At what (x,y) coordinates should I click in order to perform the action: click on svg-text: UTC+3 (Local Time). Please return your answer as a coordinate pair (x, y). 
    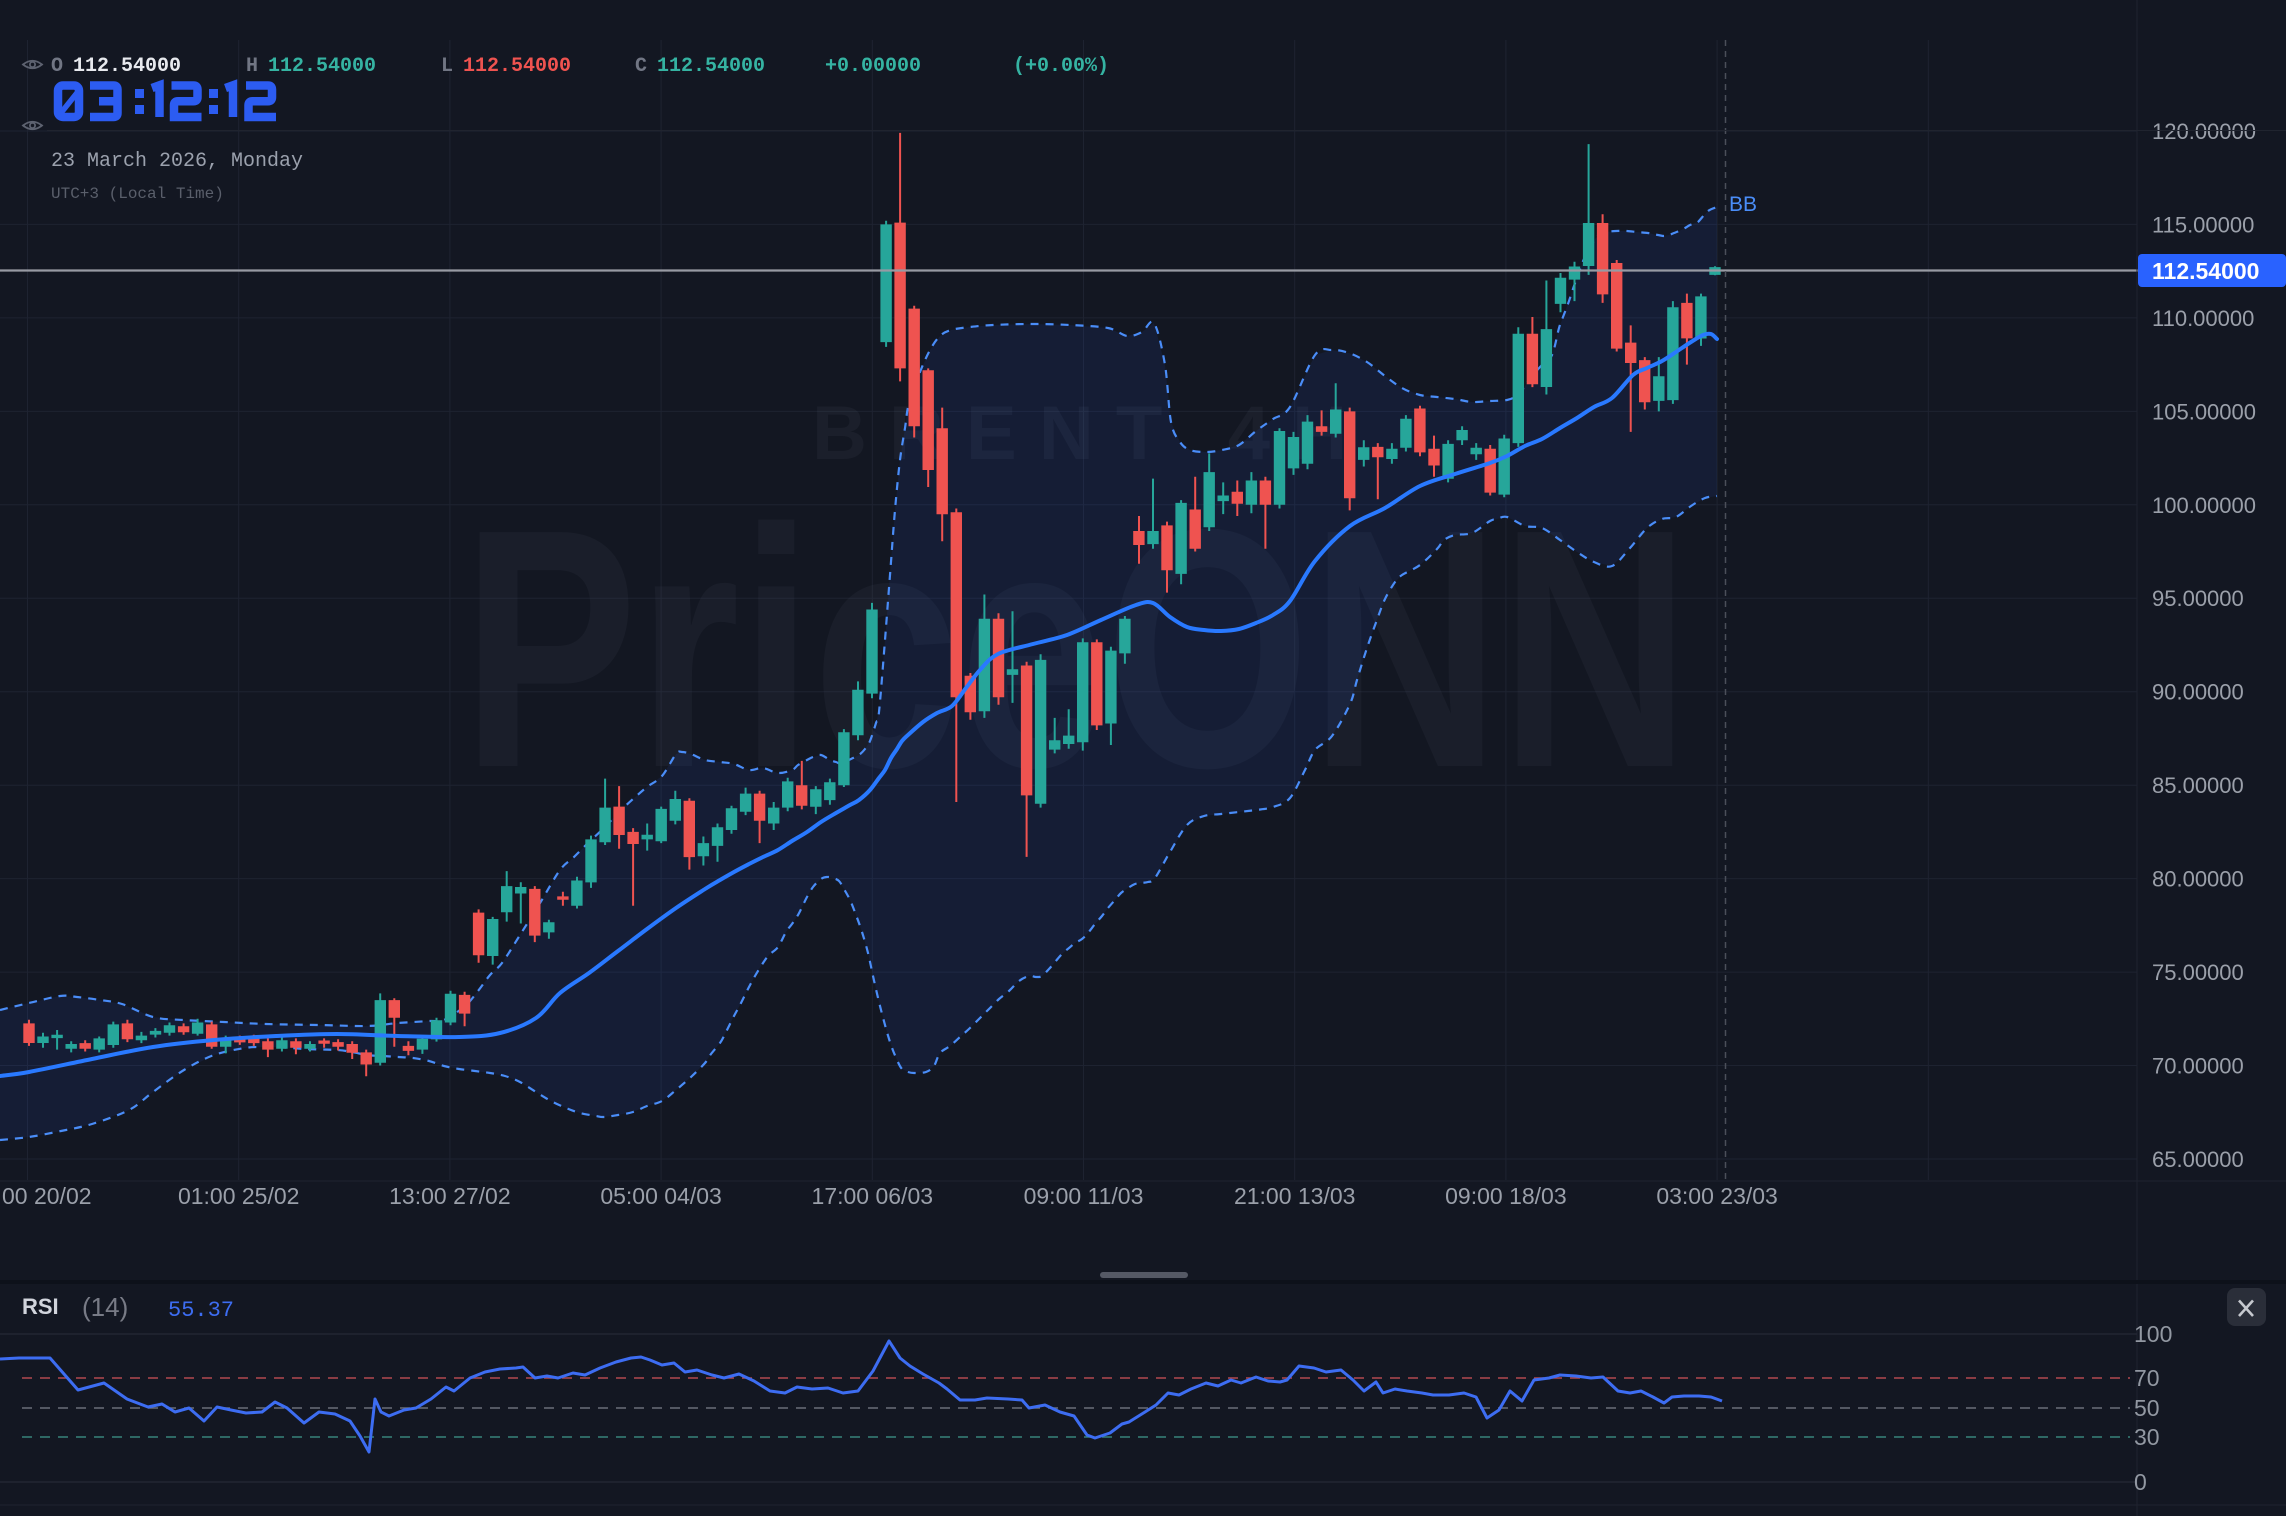
    Looking at the image, I should click on (137, 194).